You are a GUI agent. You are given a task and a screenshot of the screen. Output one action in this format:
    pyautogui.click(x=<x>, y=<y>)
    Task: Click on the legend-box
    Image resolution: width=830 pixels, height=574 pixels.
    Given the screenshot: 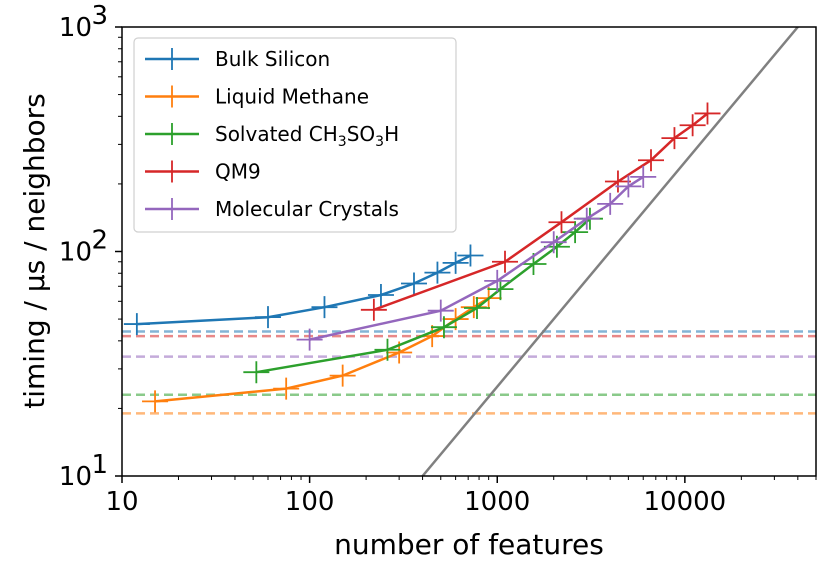 What is the action you would take?
    pyautogui.click(x=295, y=135)
    